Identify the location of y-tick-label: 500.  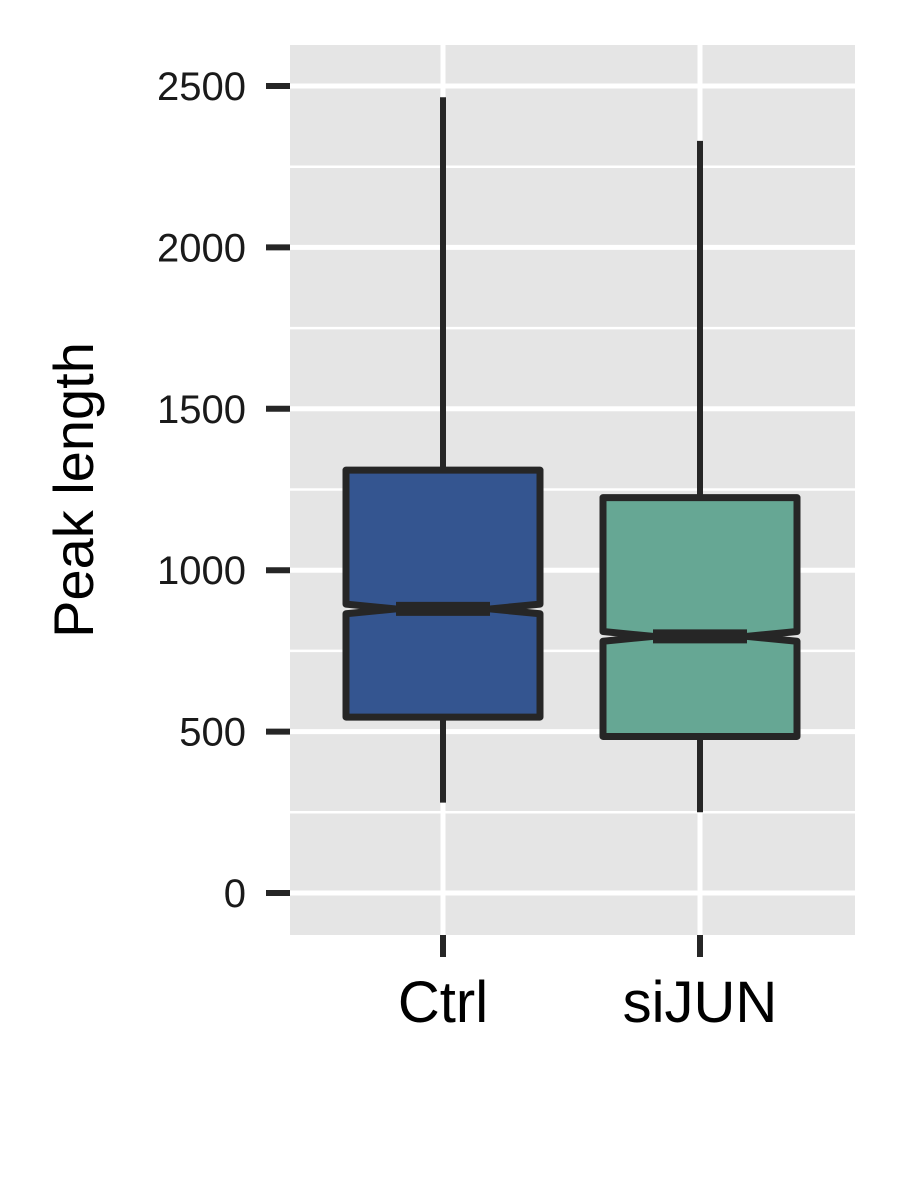
(212, 733).